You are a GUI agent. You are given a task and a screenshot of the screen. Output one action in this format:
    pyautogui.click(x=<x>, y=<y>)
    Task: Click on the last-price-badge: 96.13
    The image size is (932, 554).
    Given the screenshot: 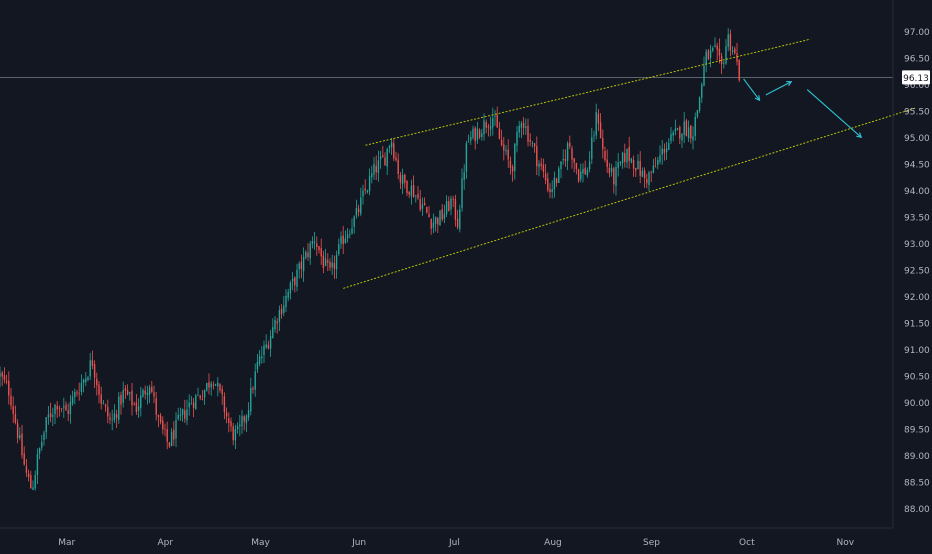 What is the action you would take?
    pyautogui.click(x=916, y=77)
    